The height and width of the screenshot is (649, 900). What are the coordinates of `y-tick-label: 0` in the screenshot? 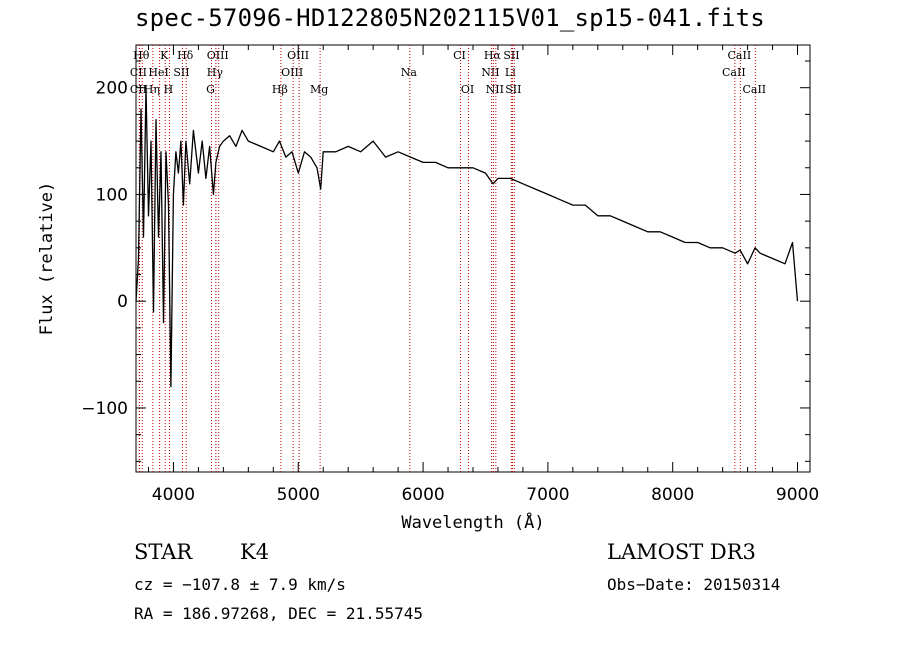 It's located at (122, 302).